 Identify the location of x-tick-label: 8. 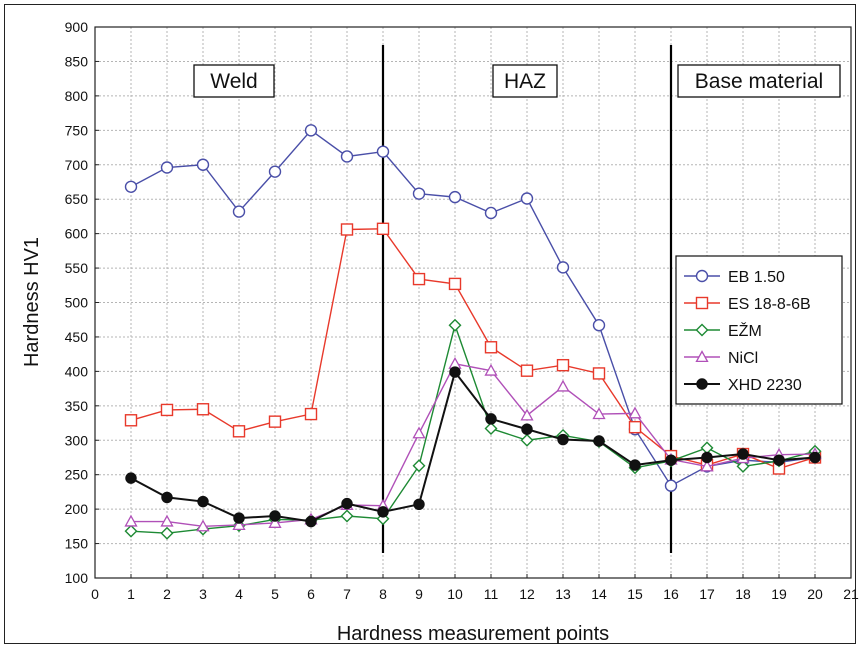
(383, 594).